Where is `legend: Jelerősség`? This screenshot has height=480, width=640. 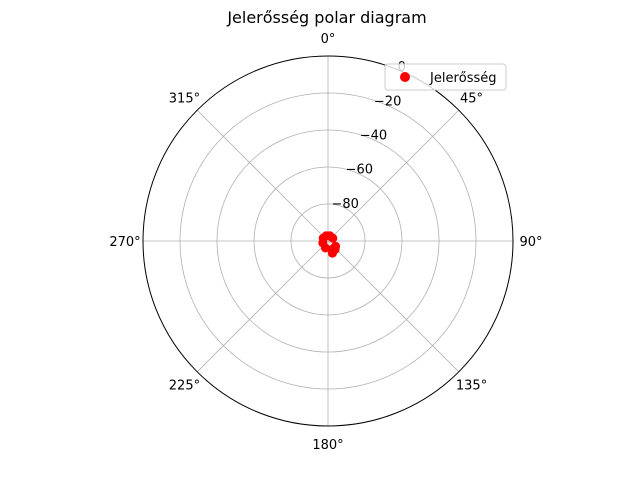 legend: Jelerősség is located at coordinates (445, 77).